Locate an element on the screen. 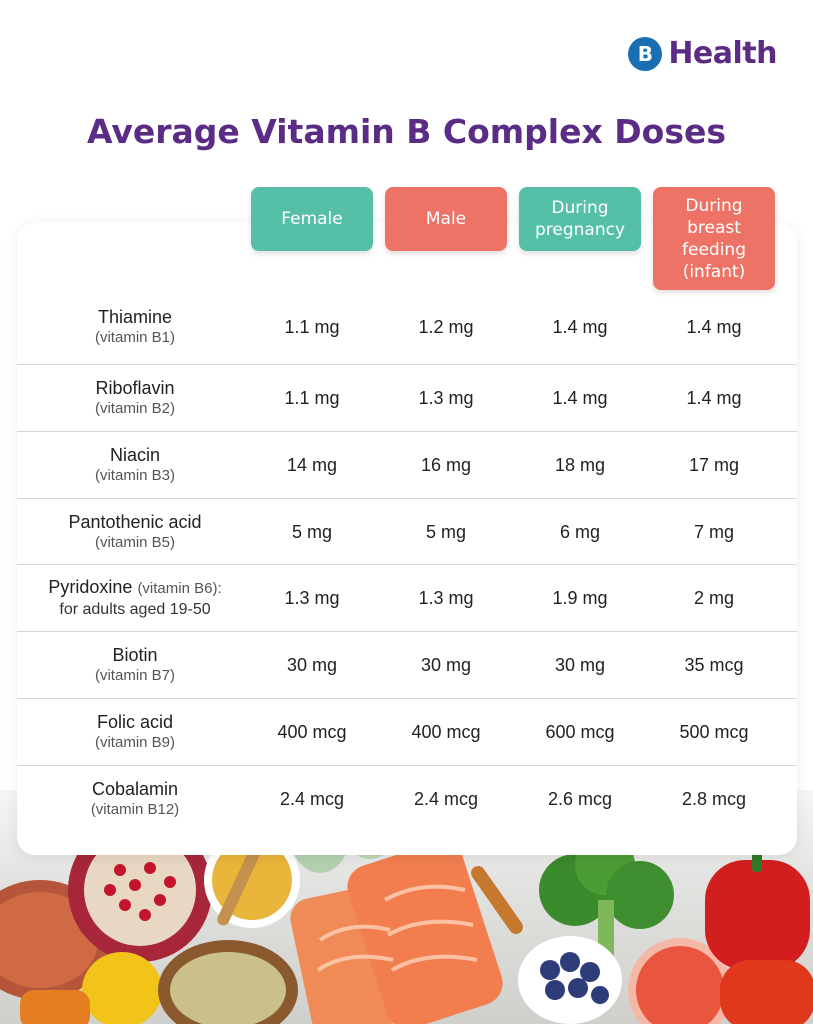 Image resolution: width=813 pixels, height=1024 pixels. dose-value: 16 mg is located at coordinates (446, 464).